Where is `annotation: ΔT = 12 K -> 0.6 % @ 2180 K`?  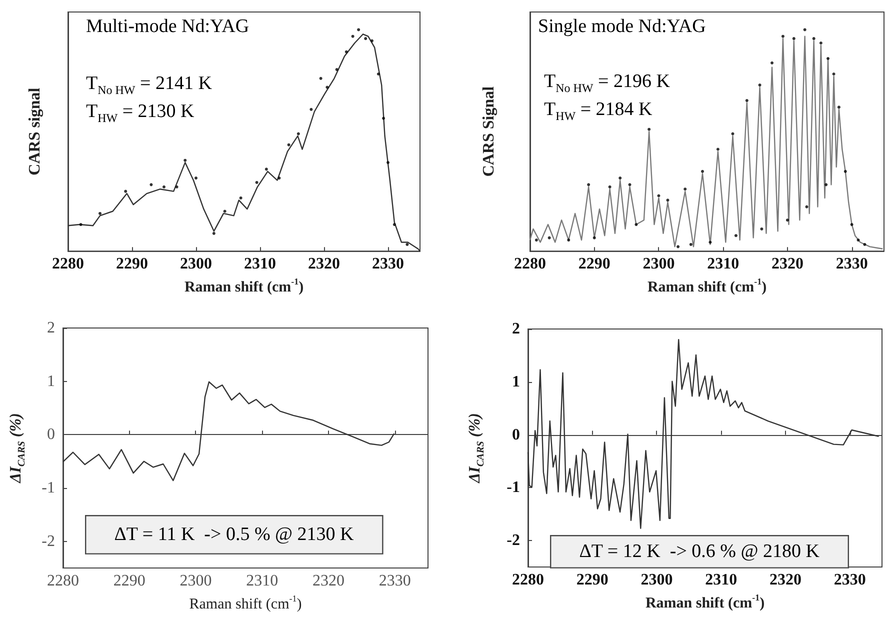
annotation: ΔT = 12 K -> 0.6 % @ 2180 K is located at coordinates (699, 551).